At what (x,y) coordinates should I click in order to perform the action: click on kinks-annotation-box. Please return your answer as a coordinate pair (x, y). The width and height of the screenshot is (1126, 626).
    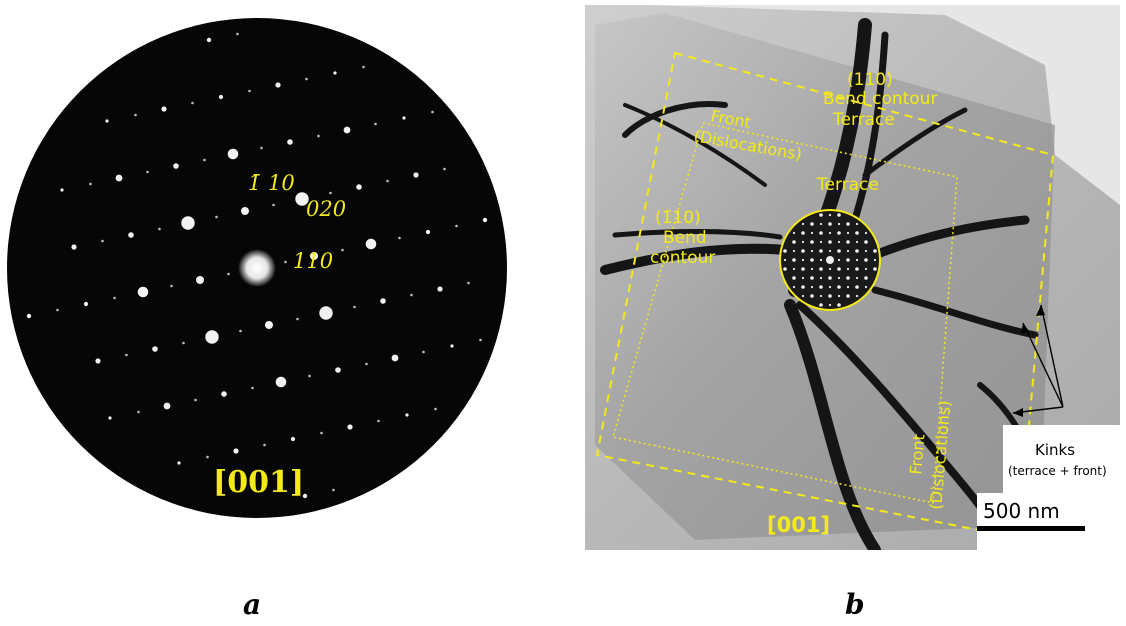
    Looking at the image, I should click on (1061, 459).